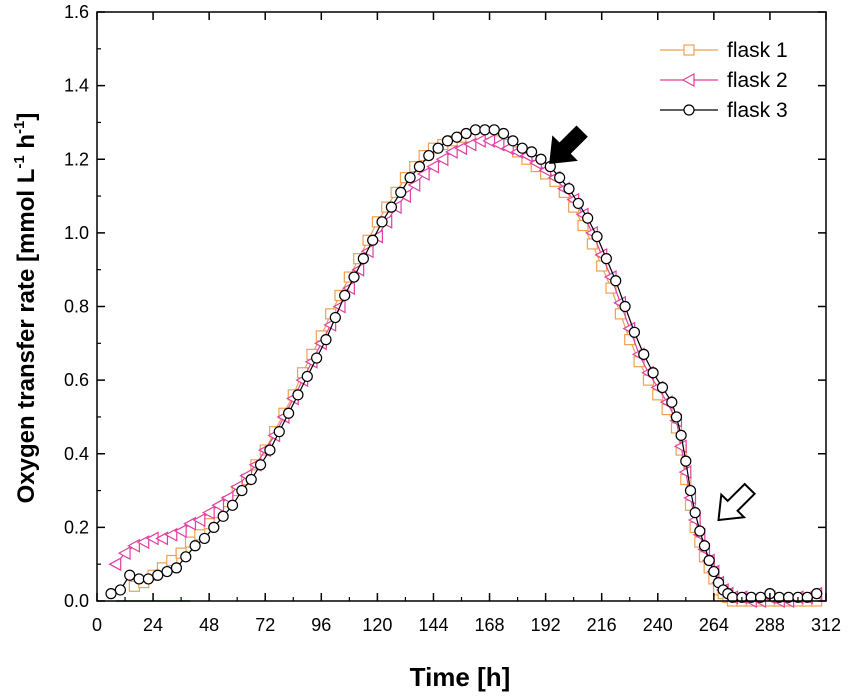 This screenshot has height=696, width=850. What do you see at coordinates (658, 625) in the screenshot?
I see `x-tick-label: 240` at bounding box center [658, 625].